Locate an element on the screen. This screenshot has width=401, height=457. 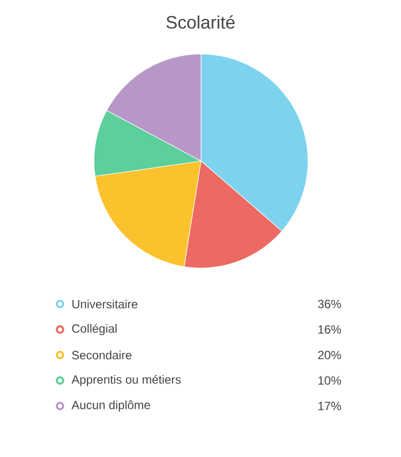
data-label: 10% is located at coordinates (330, 380).